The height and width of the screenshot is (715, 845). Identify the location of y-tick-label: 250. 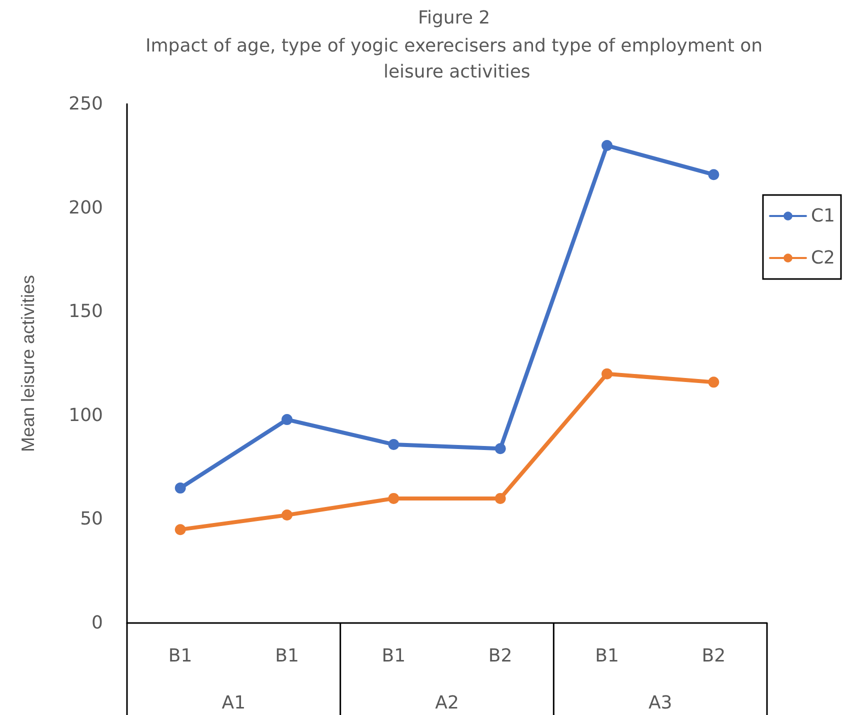
(85, 104).